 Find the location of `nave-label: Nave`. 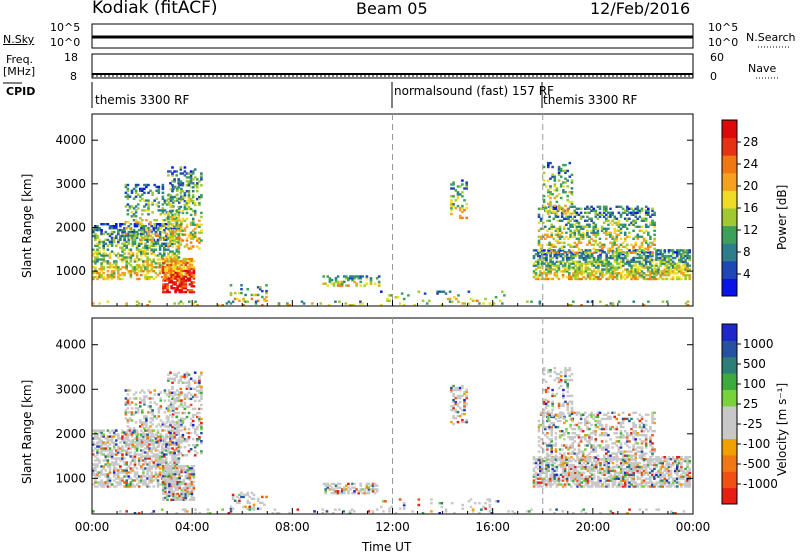

nave-label: Nave is located at coordinates (762, 68).